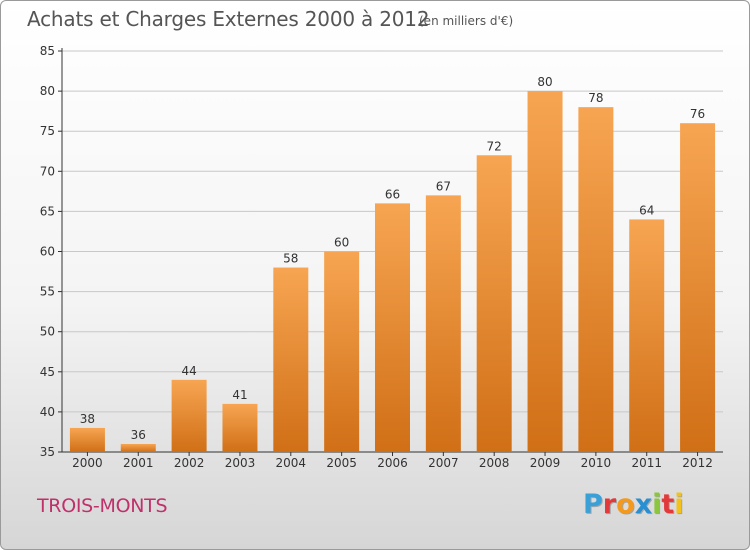 Image resolution: width=750 pixels, height=550 pixels. I want to click on y-tick-label: 80, so click(47, 91).